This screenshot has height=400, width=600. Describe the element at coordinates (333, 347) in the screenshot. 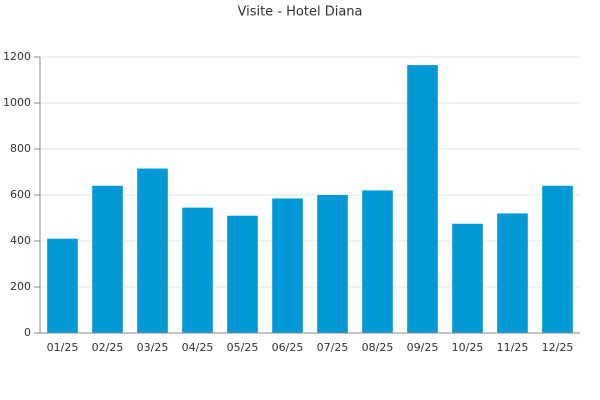

I see `x-tick-label: 07/25` at that location.